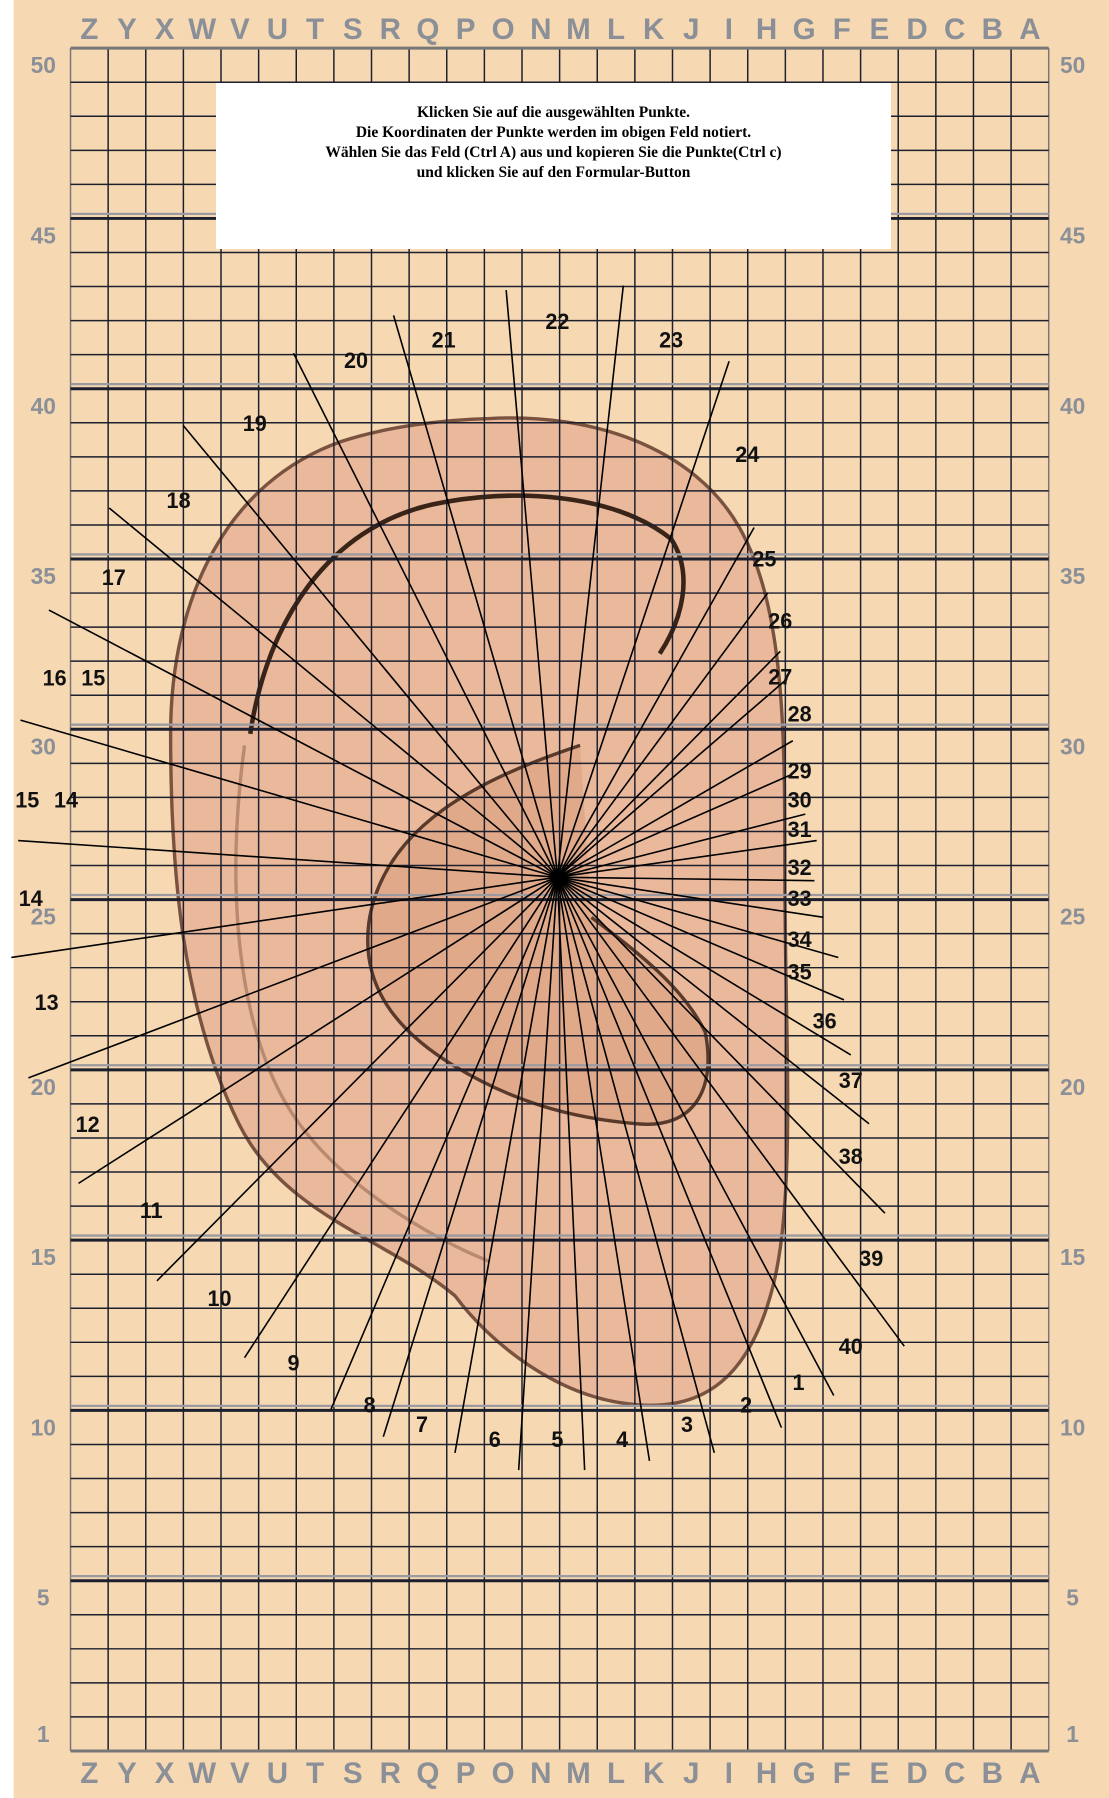 This screenshot has width=1109, height=1798. I want to click on point-label-6: 6, so click(495, 1439).